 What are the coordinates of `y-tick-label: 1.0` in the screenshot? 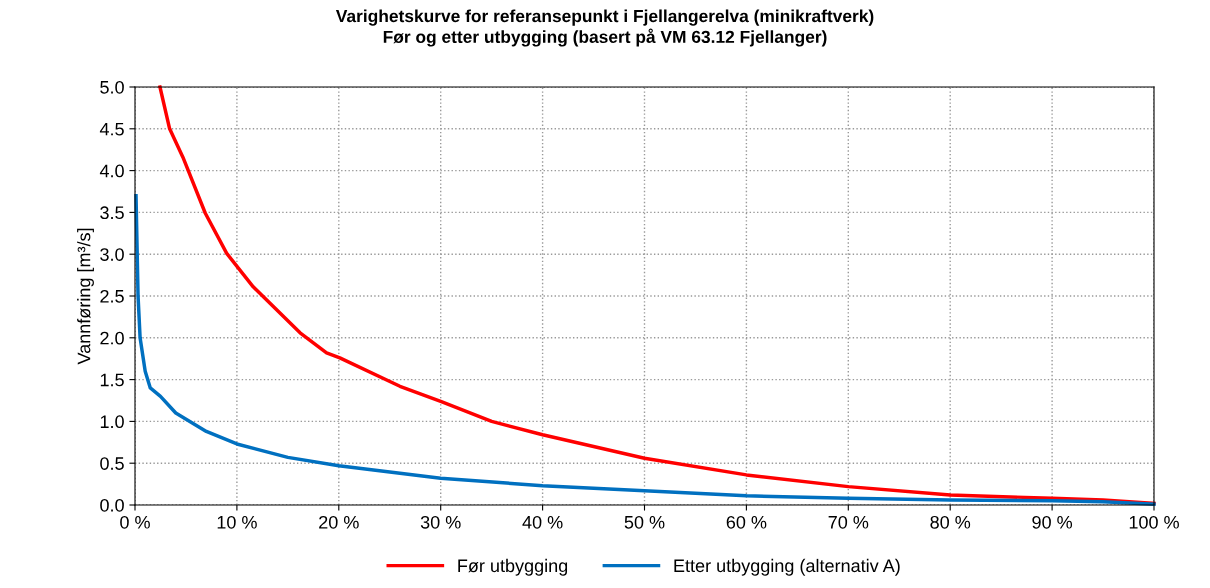 It's located at (112, 422).